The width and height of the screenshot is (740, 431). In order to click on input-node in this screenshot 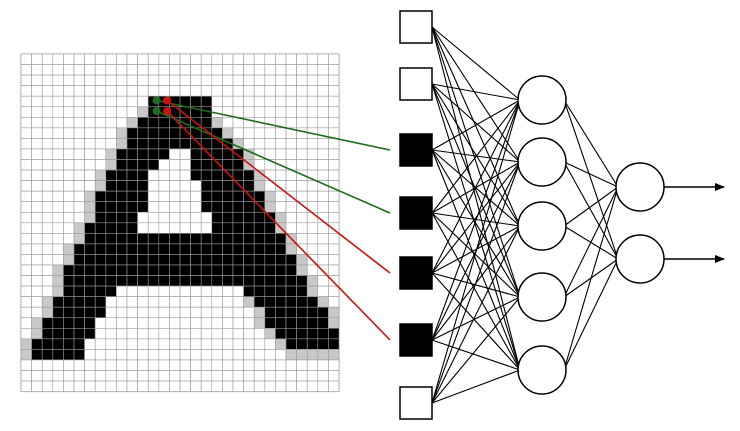, I will do `click(416, 150)`.